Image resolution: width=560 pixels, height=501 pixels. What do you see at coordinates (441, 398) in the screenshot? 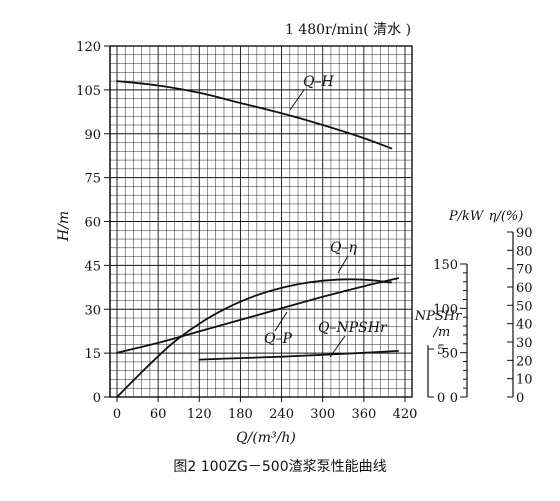
I see `npsh-tick-label: 0` at bounding box center [441, 398].